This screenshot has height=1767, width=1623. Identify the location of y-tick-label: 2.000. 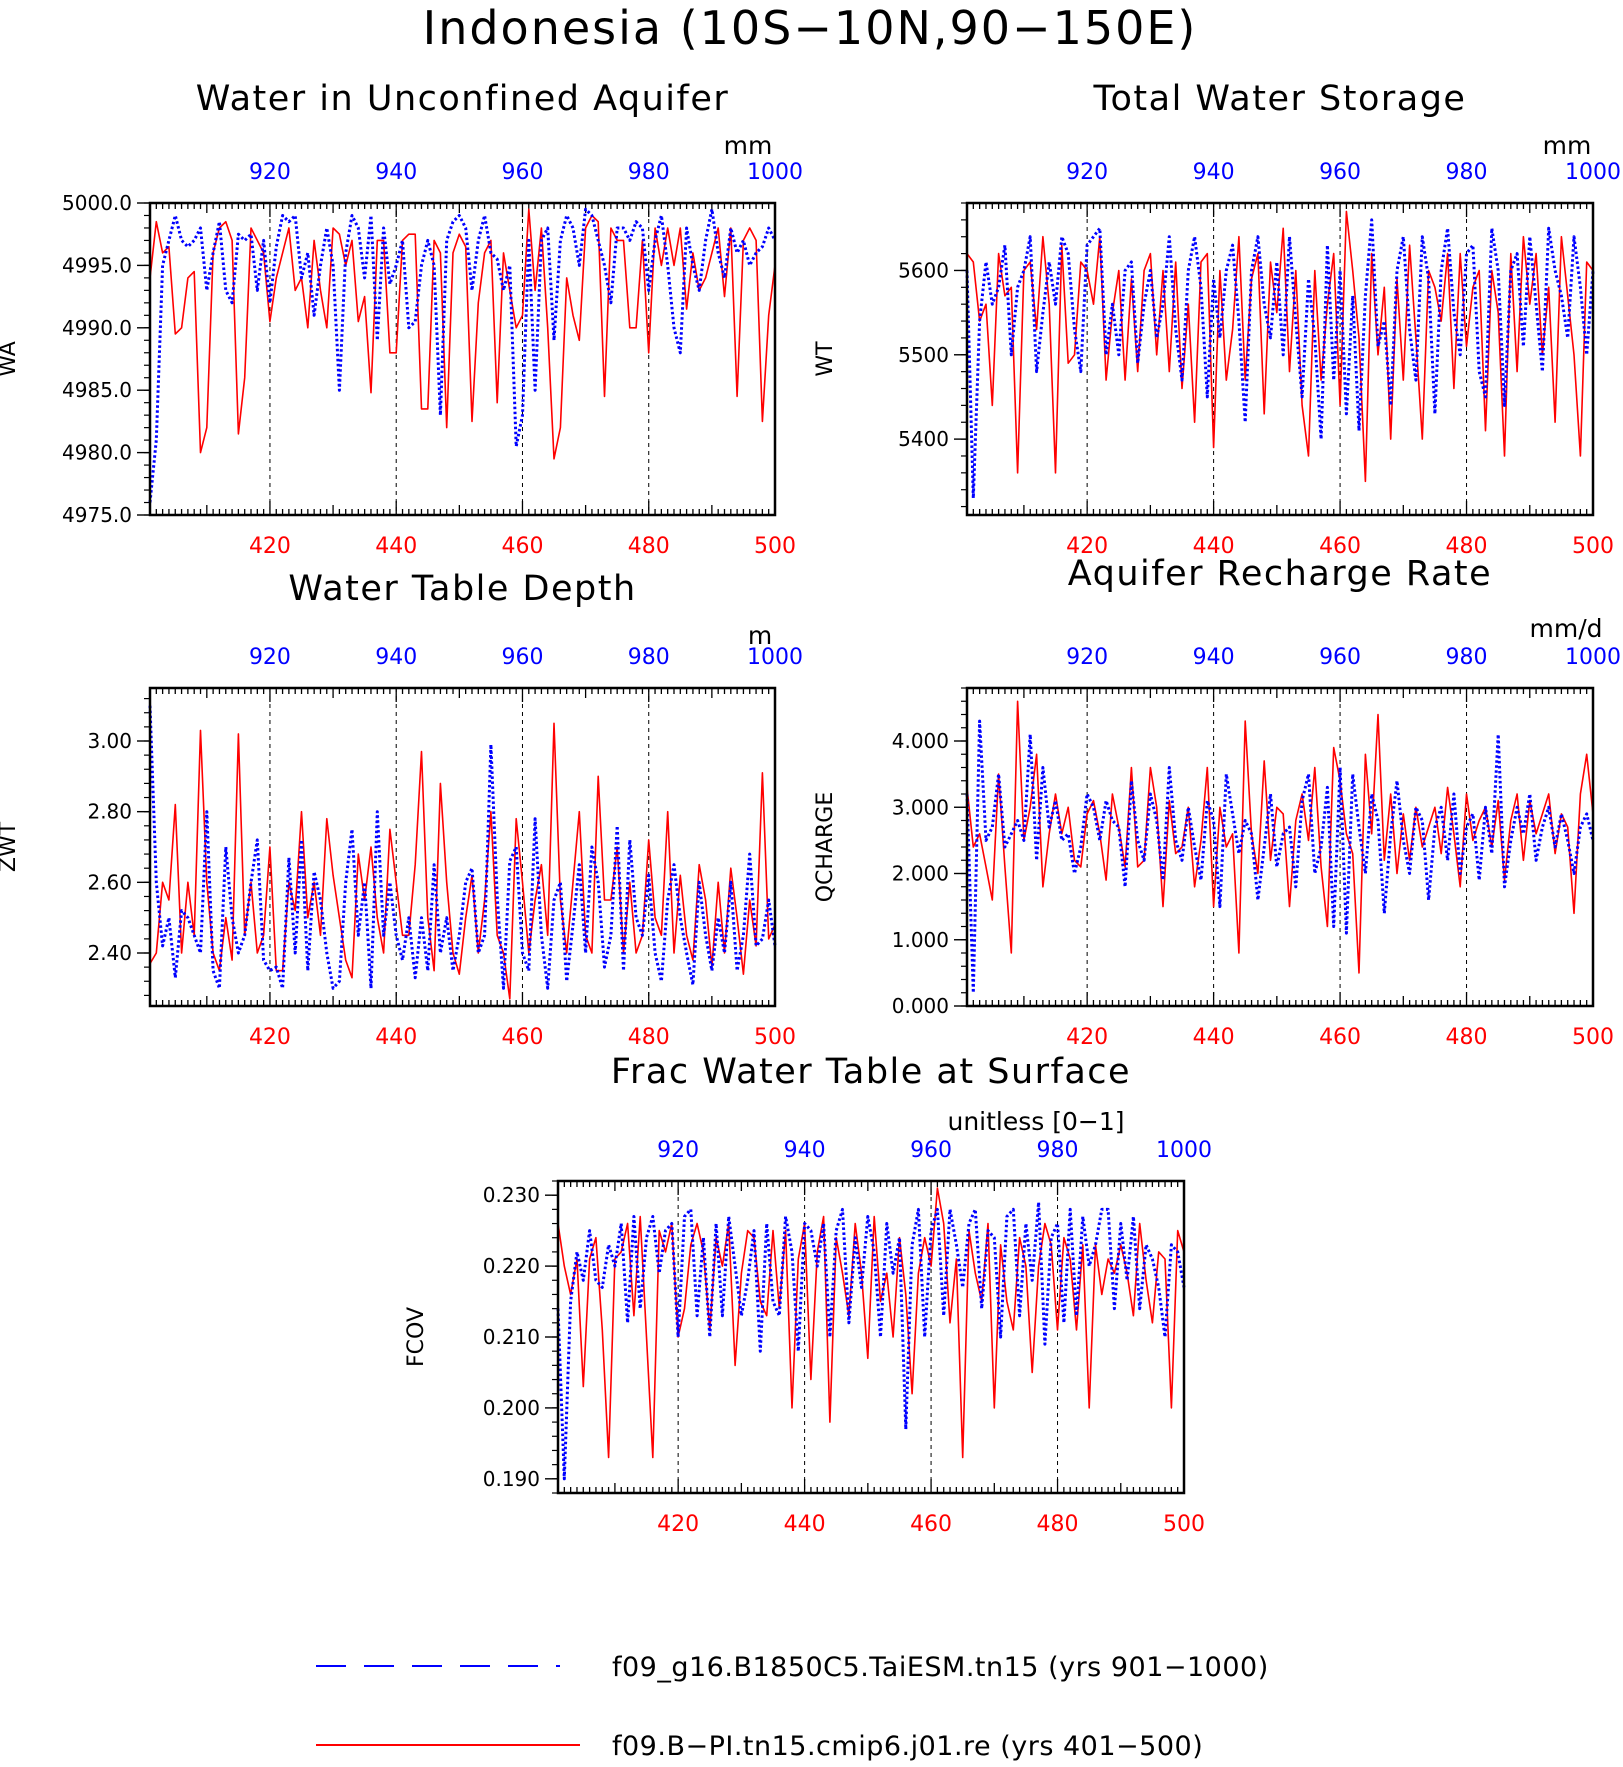
(920, 874).